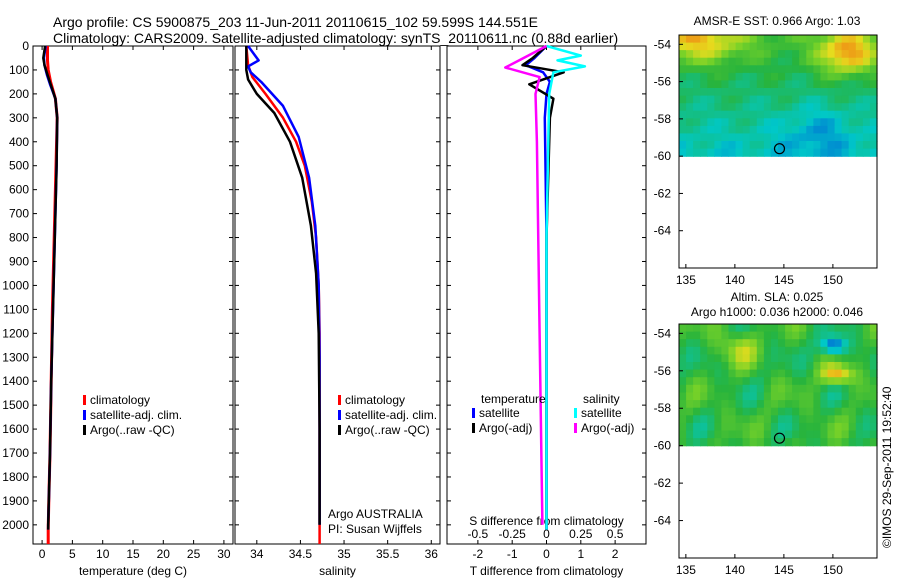 The height and width of the screenshot is (580, 900). Describe the element at coordinates (663, 193) in the screenshot. I see `sst-map-ytick-label: -62` at that location.